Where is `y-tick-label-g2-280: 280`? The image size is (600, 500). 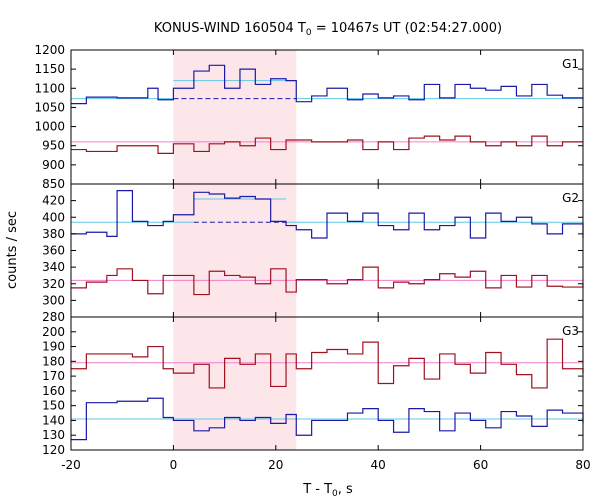 y-tick-label-g2-280: 280 is located at coordinates (53, 317).